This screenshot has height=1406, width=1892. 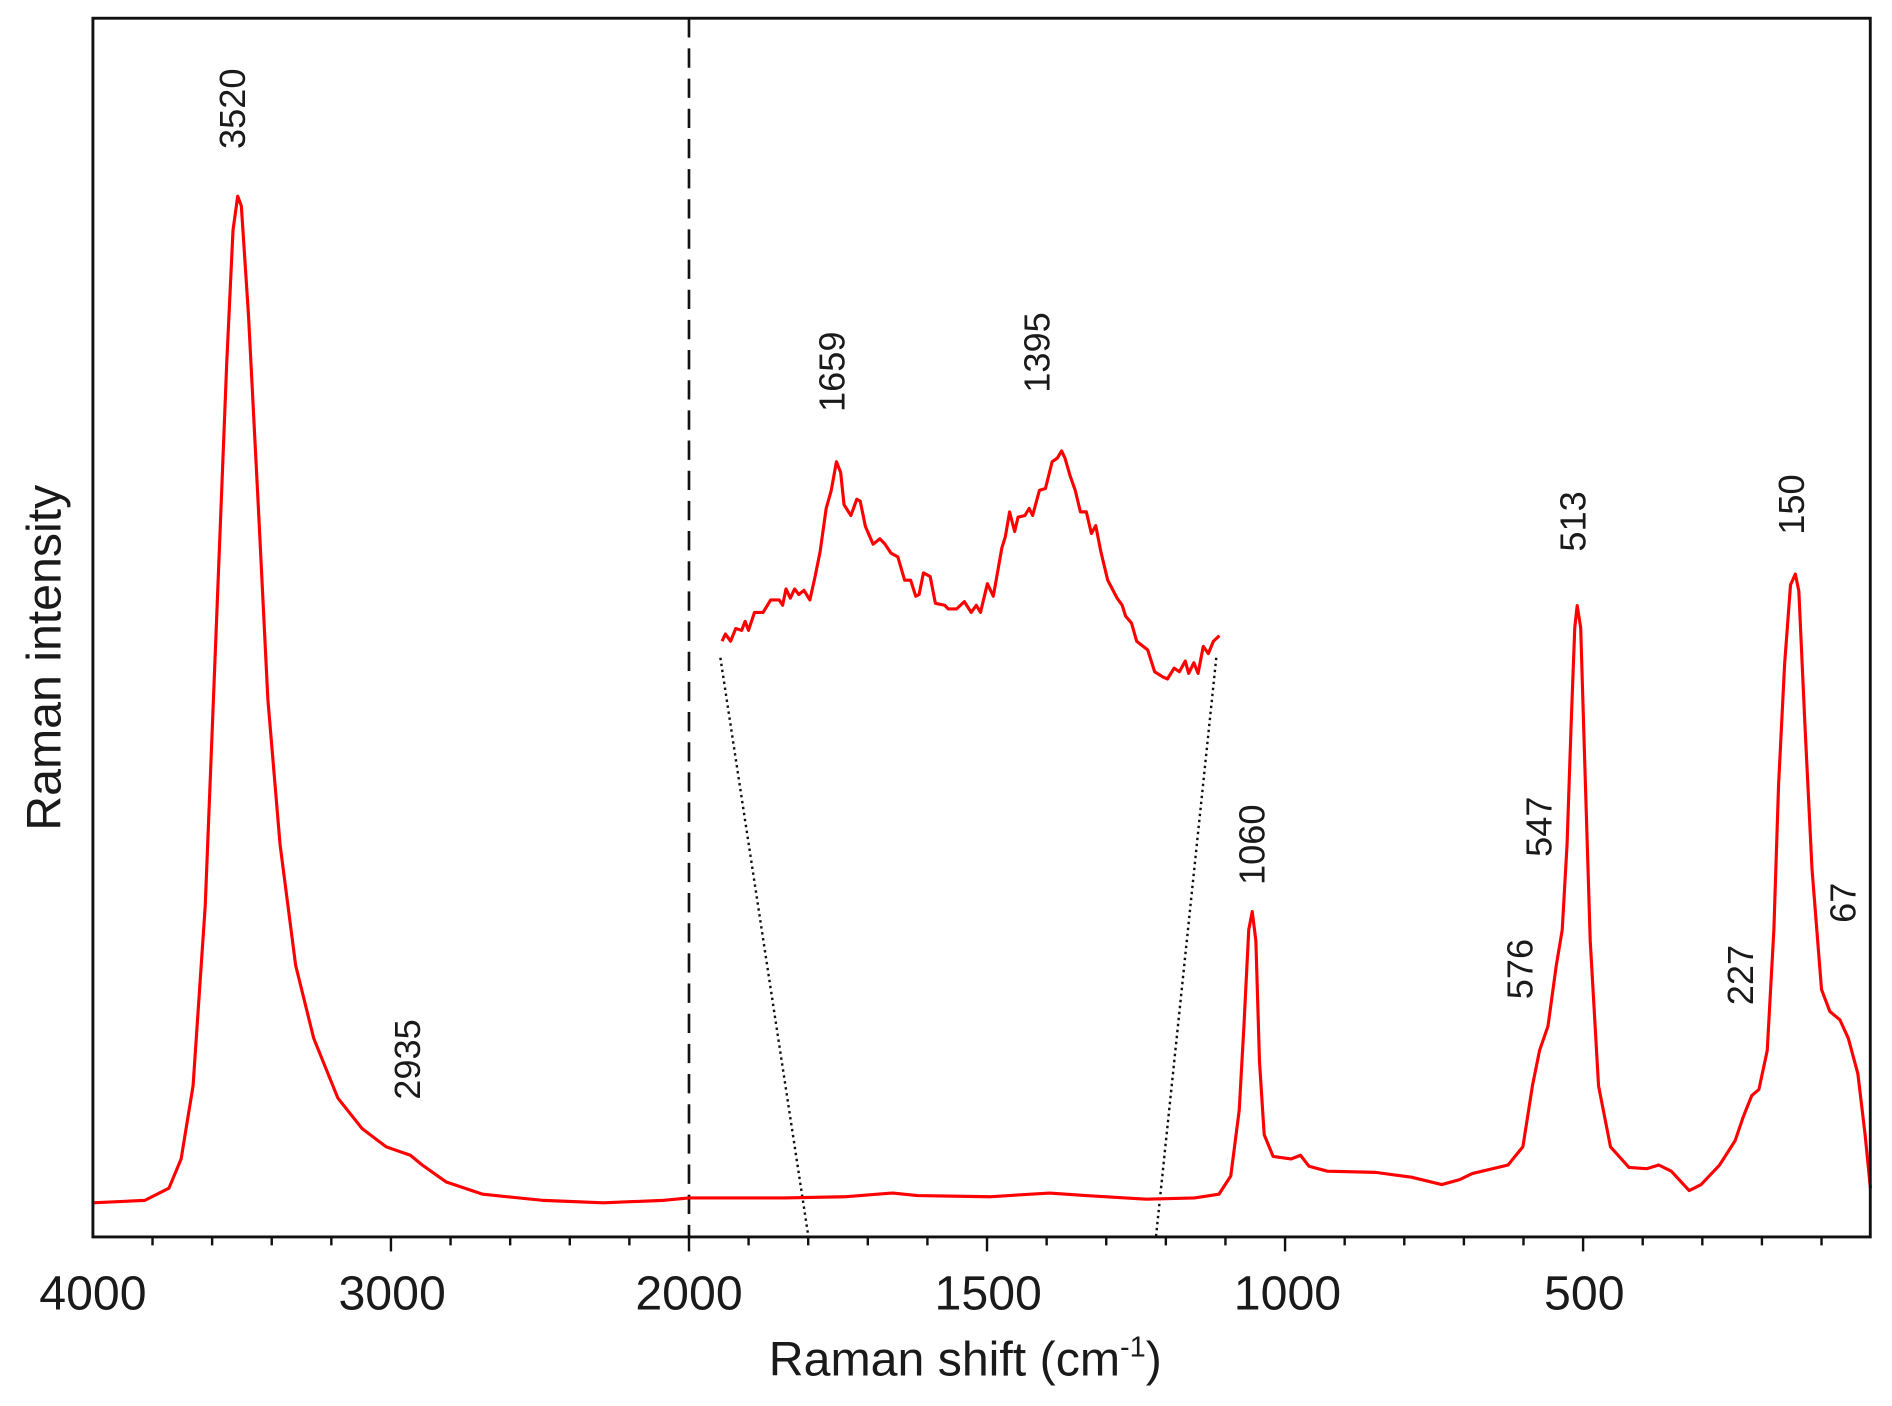 What do you see at coordinates (764, 947) in the screenshot?
I see `zoom-guide-left` at bounding box center [764, 947].